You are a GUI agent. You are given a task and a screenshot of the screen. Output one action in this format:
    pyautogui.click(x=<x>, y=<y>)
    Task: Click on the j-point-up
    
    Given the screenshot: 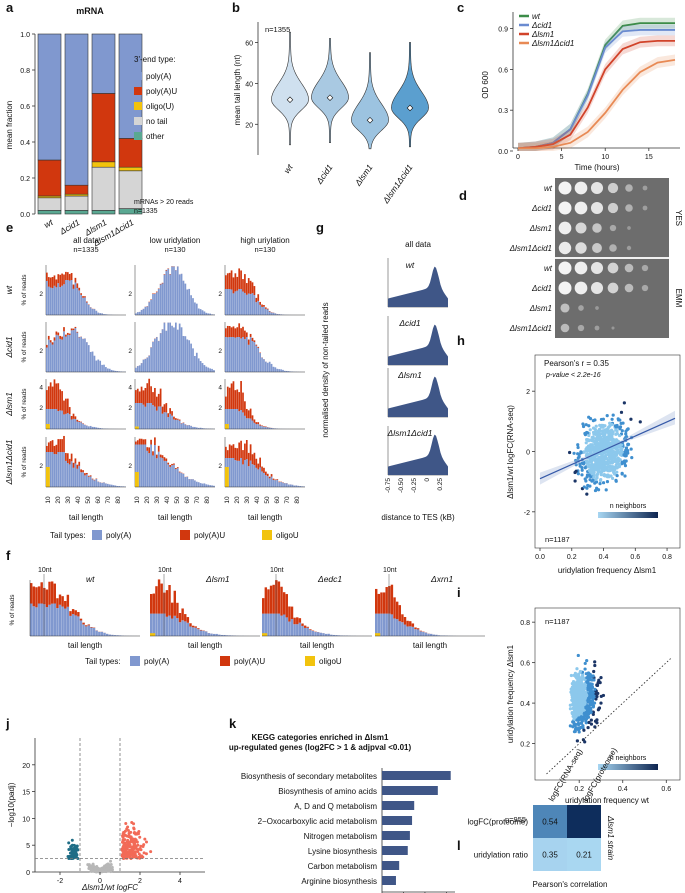 What is the action you would take?
    pyautogui.click(x=135, y=846)
    